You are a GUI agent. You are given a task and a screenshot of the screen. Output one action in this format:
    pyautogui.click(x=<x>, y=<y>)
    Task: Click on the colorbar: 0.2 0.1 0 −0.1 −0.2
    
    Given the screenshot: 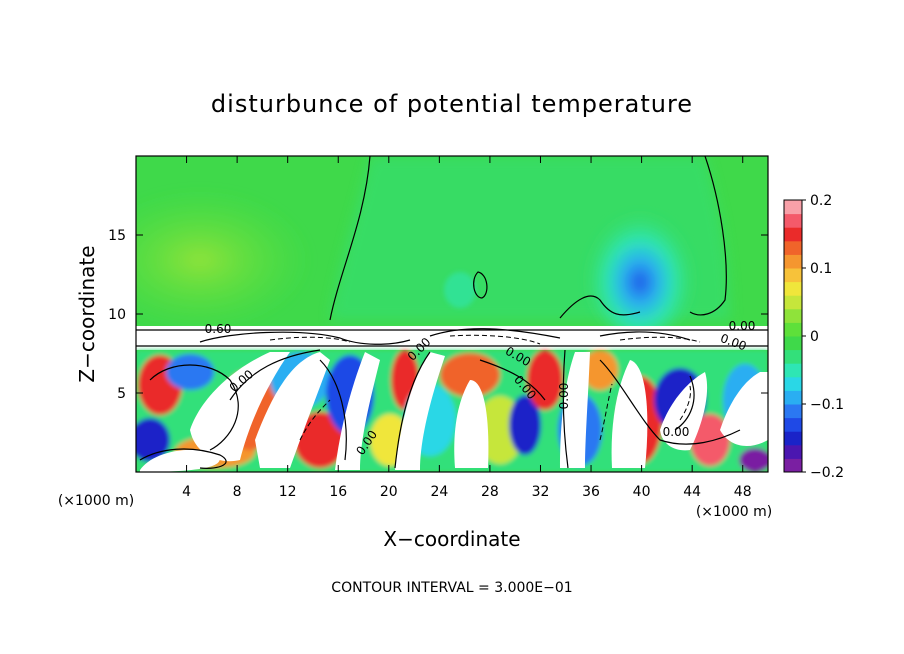 What is the action you would take?
    pyautogui.click(x=813, y=337)
    